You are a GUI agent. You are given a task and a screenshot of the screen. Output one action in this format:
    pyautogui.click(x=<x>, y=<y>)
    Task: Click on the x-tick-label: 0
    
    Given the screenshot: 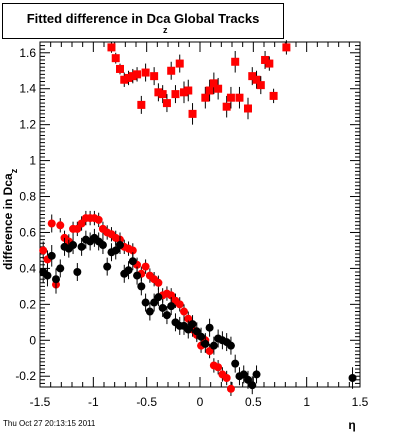 What is the action you would take?
    pyautogui.click(x=200, y=402)
    